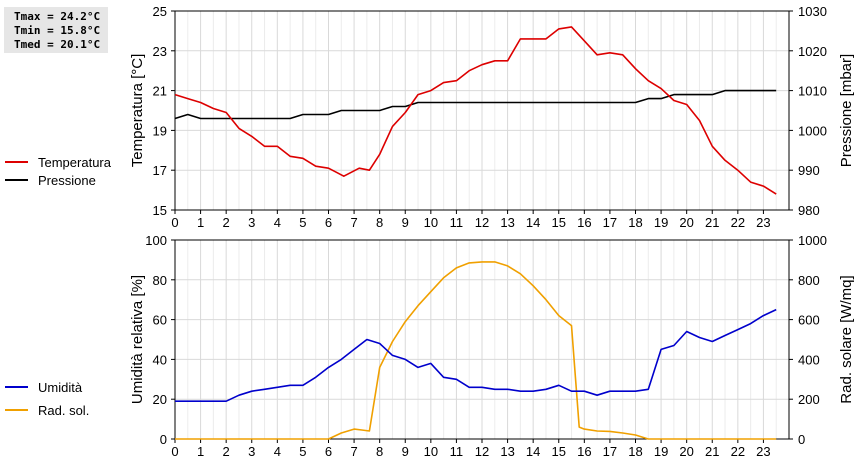 The image size is (860, 460). Describe the element at coordinates (160, 280) in the screenshot. I see `y-tick-label: 80` at that location.